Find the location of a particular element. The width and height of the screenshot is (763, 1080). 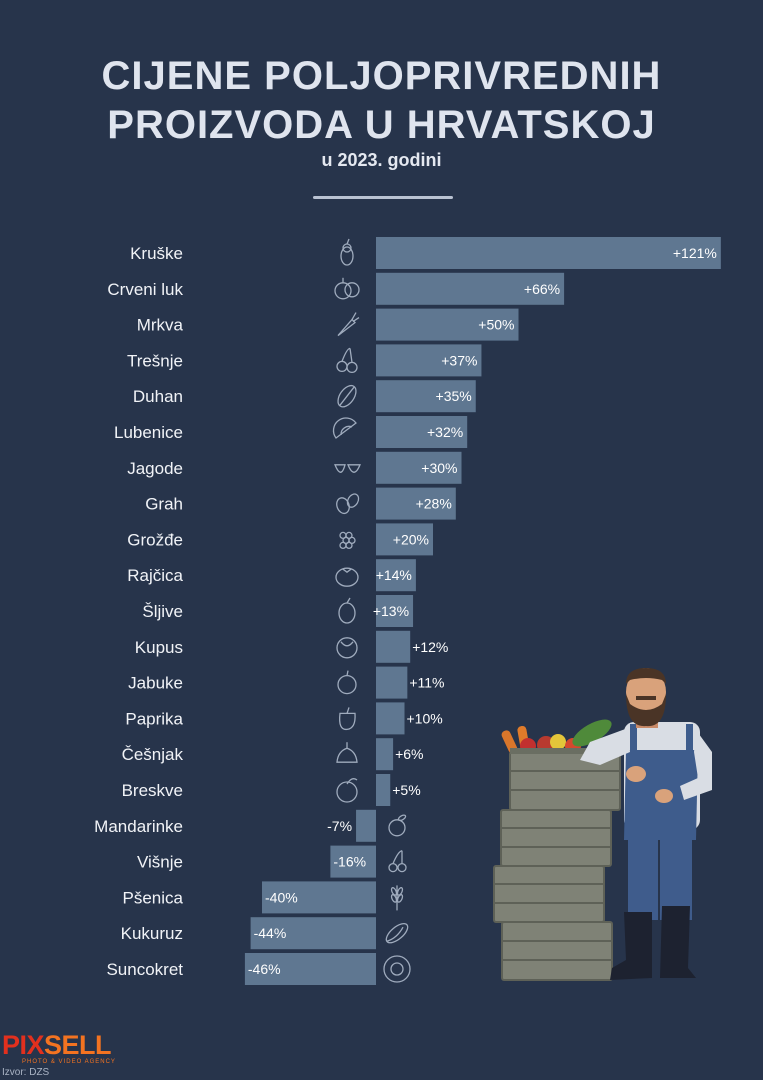

value-label: -40% is located at coordinates (281, 897).